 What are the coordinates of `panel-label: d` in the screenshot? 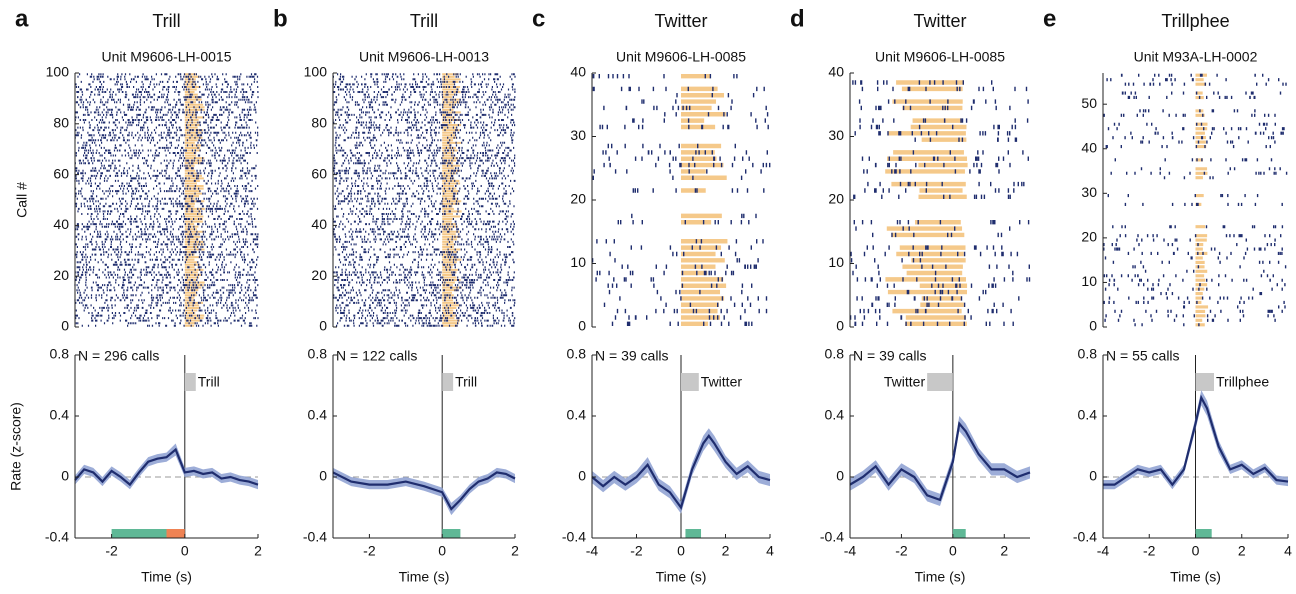 It's located at (797, 18).